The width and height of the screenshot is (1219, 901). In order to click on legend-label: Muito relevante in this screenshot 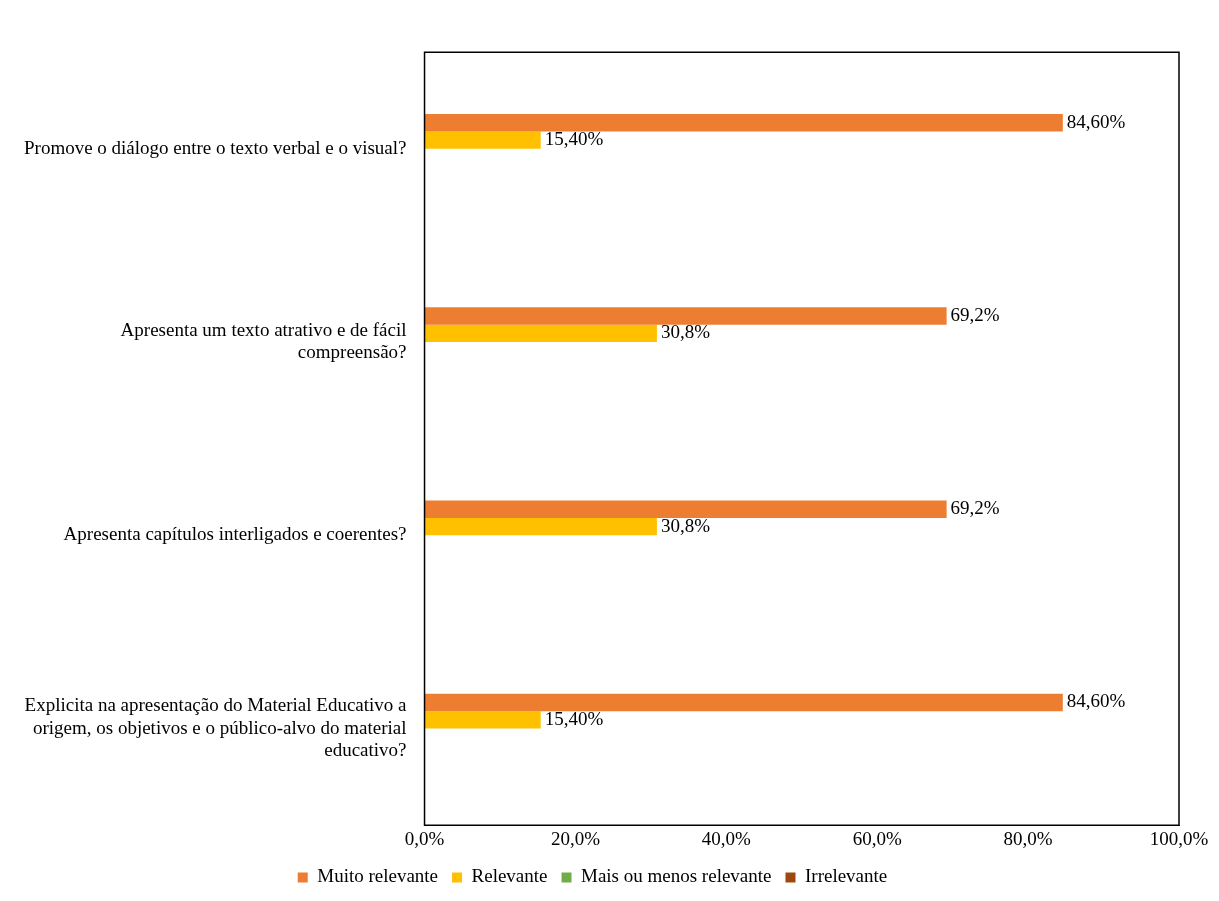, I will do `click(378, 876)`.